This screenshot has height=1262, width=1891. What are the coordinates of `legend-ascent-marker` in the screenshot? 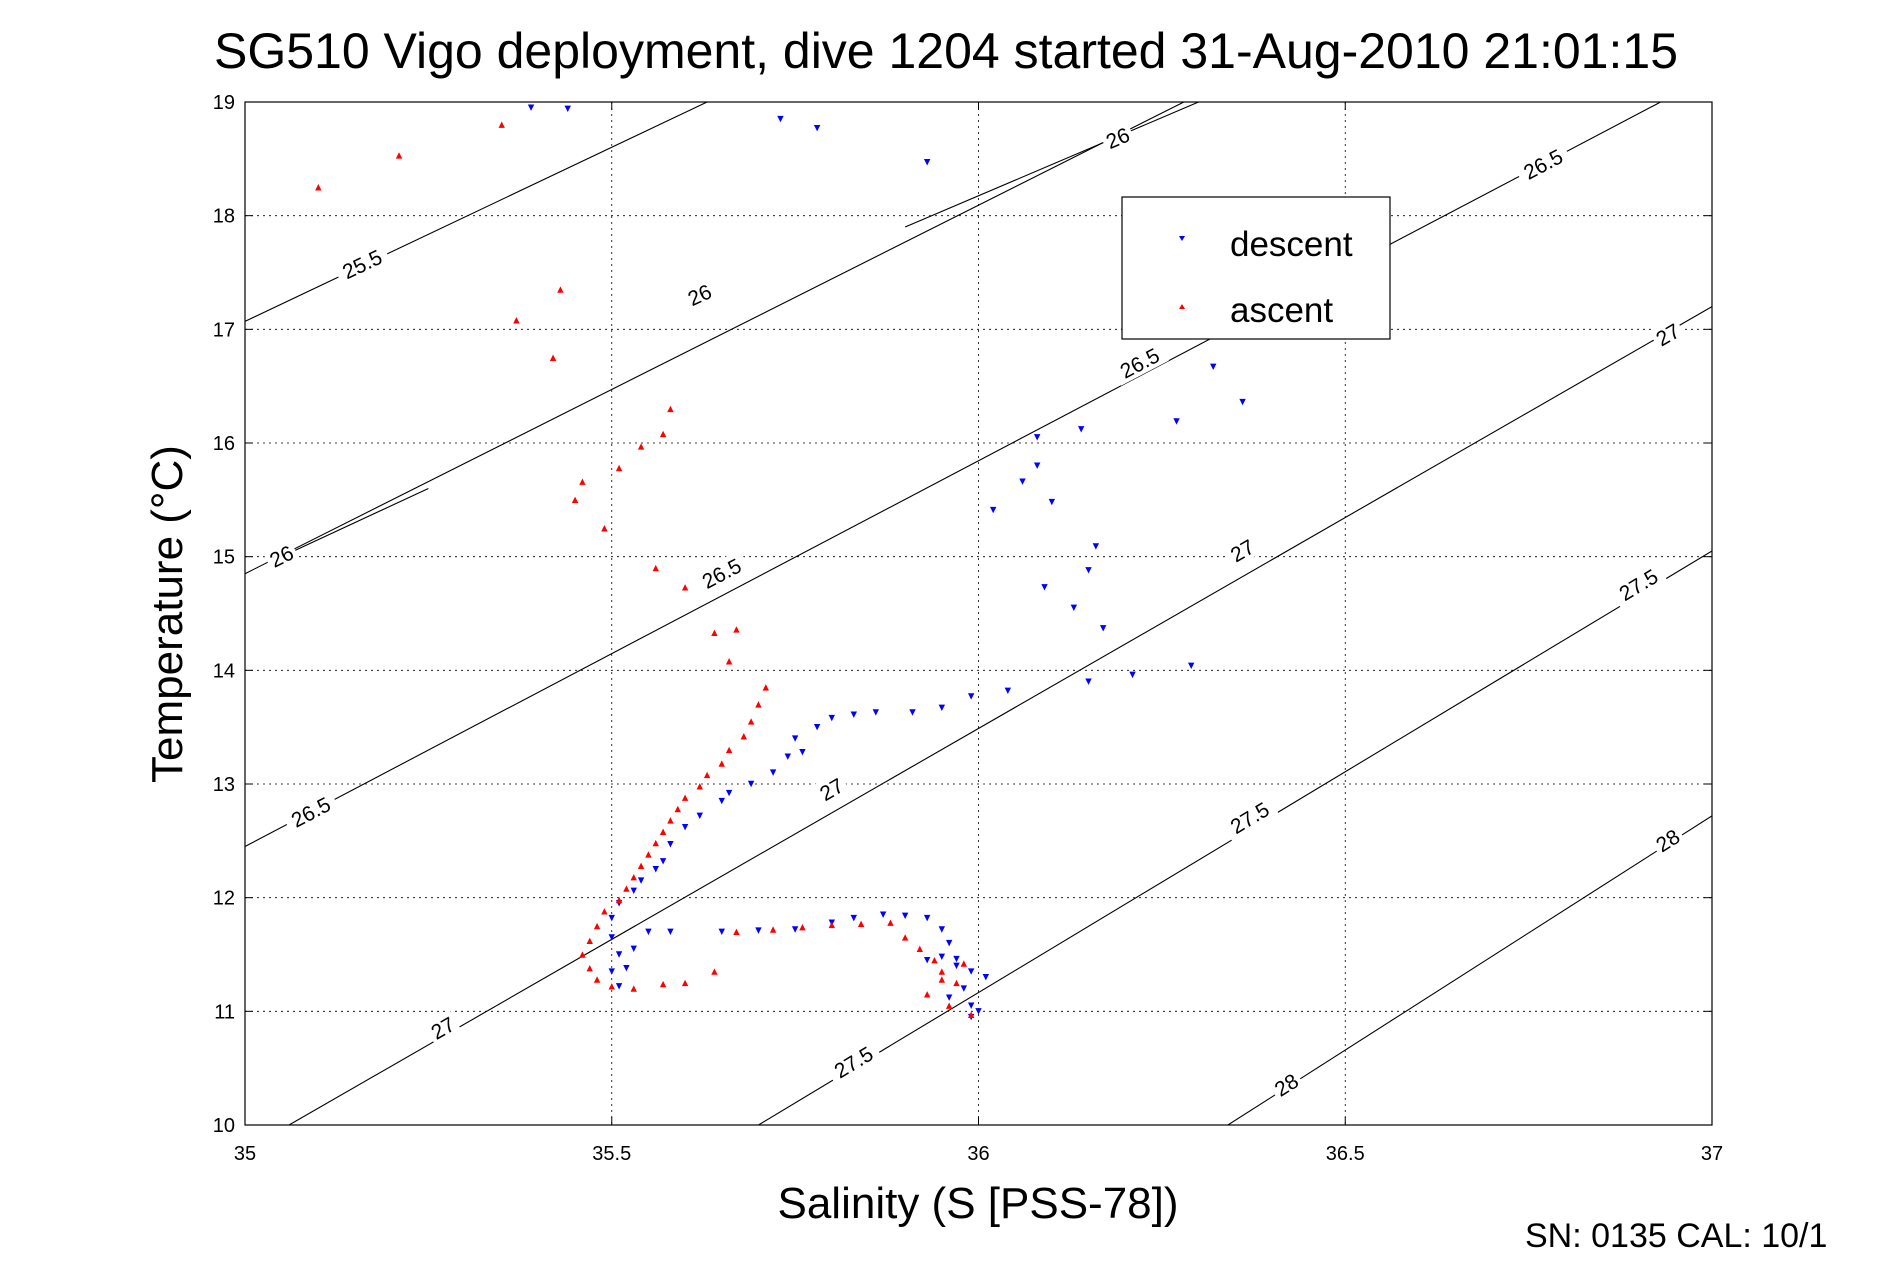 It's located at (1182, 306).